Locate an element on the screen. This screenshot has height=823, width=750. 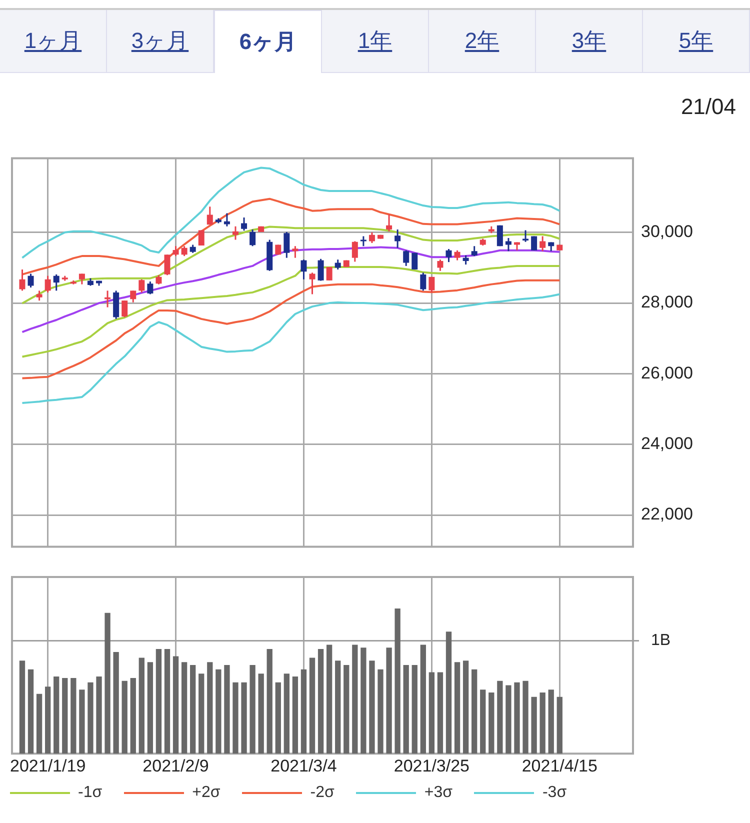
x-tick-label: 2021/1/19 is located at coordinates (48, 766).